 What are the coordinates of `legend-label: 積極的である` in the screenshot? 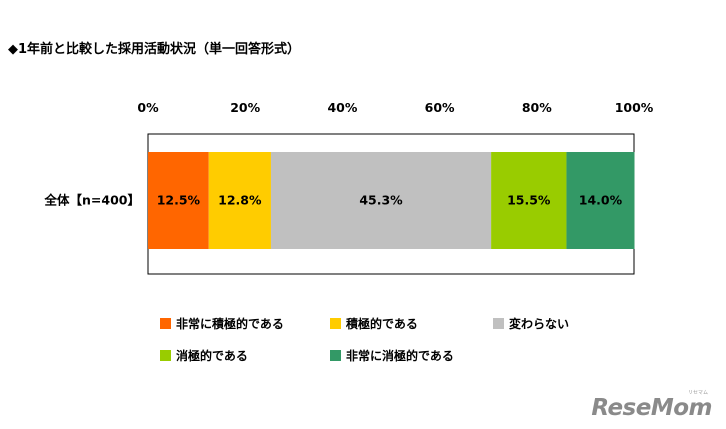 It's located at (382, 324).